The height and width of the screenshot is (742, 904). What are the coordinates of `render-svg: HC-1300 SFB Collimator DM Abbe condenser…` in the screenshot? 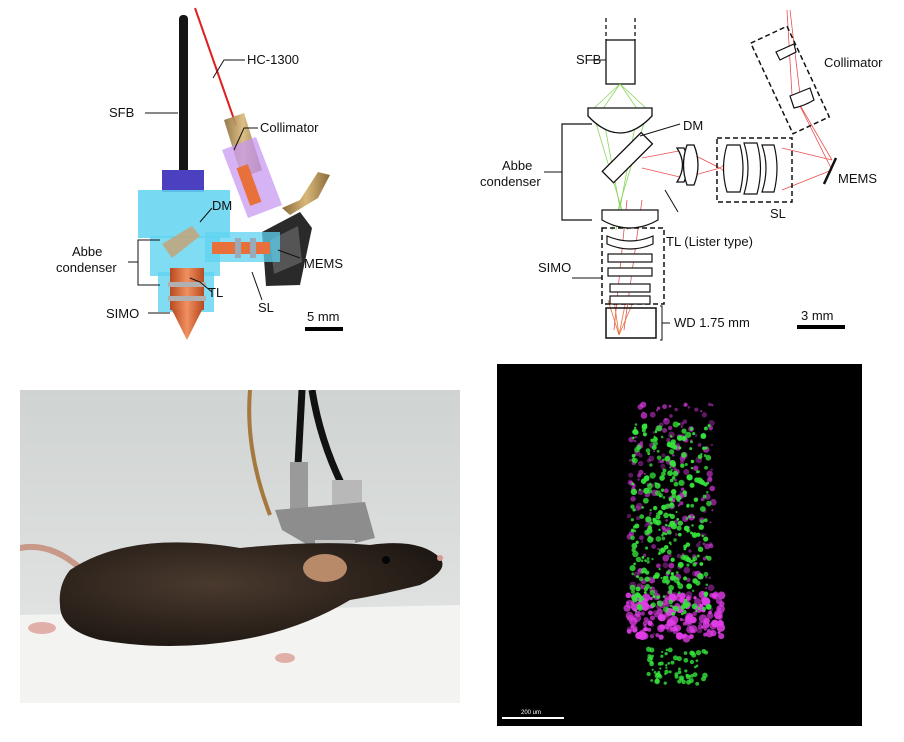 It's located at (199, 173).